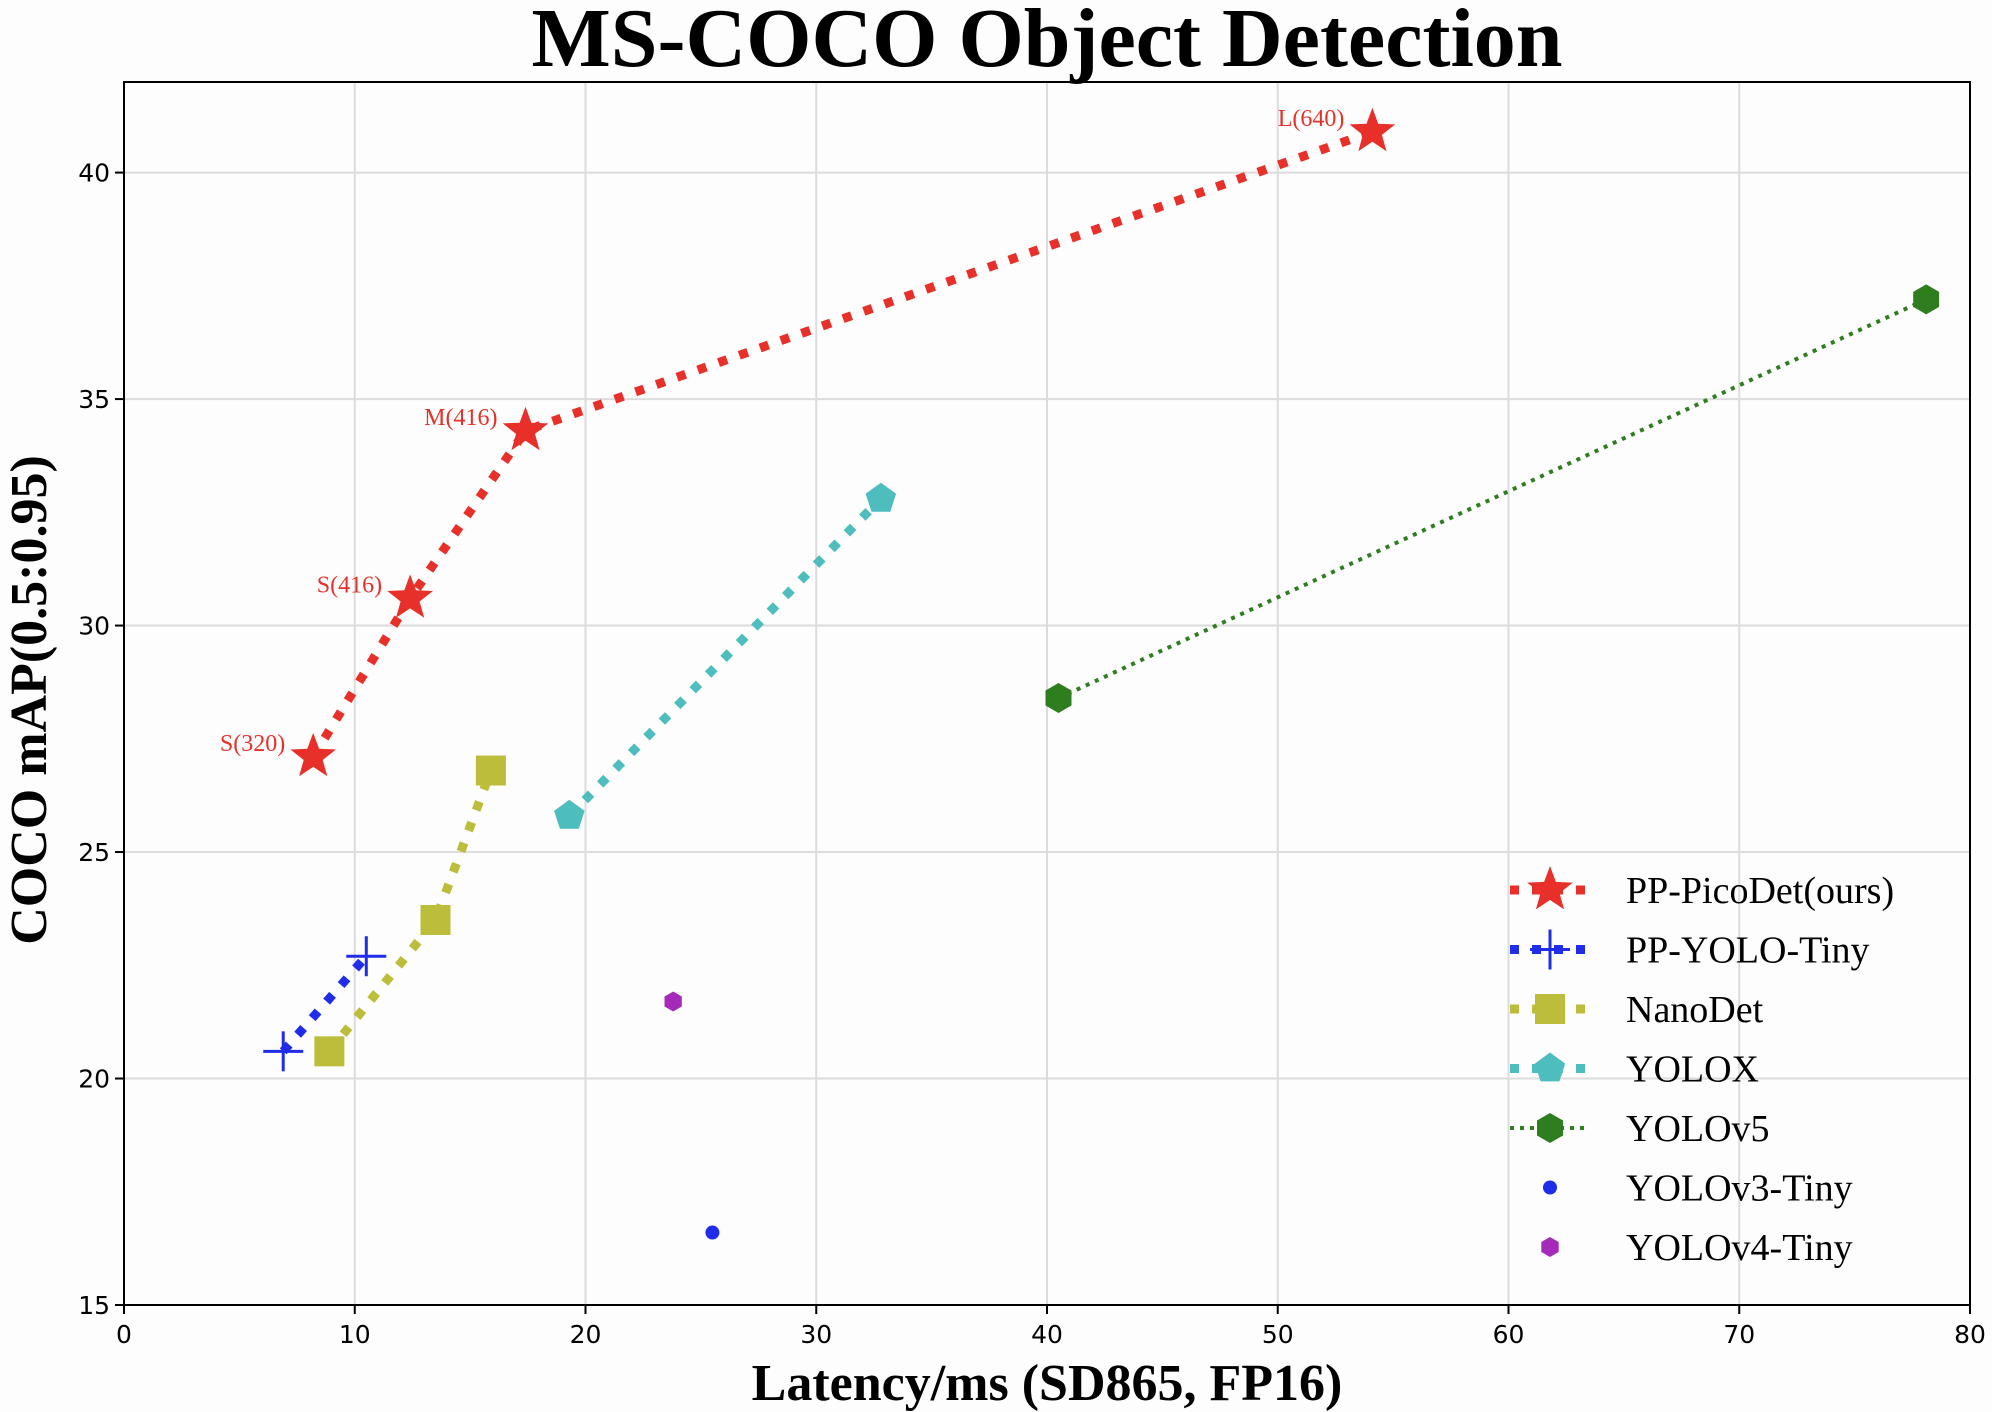 This screenshot has height=1412, width=1992. I want to click on x-tick-label: 30, so click(816, 1334).